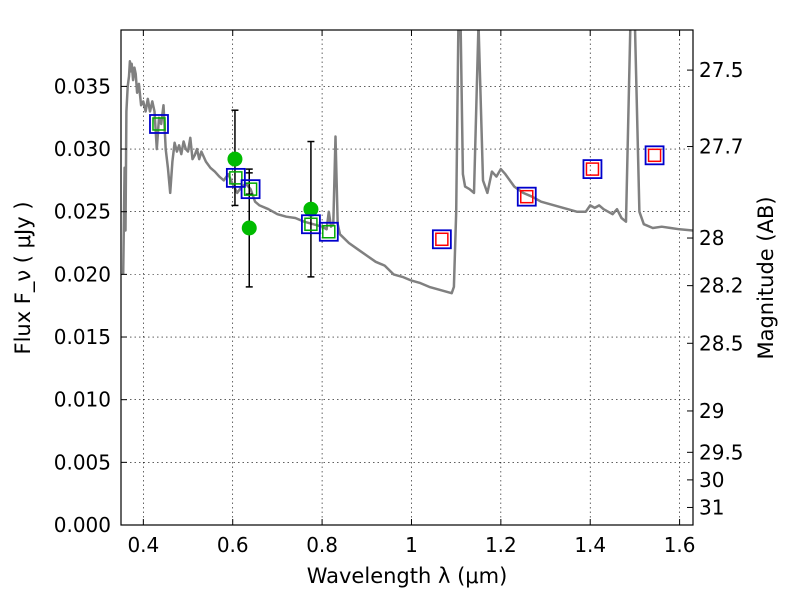 The width and height of the screenshot is (800, 600). I want to click on magnitude-tick-label: 27.5, so click(721, 70).